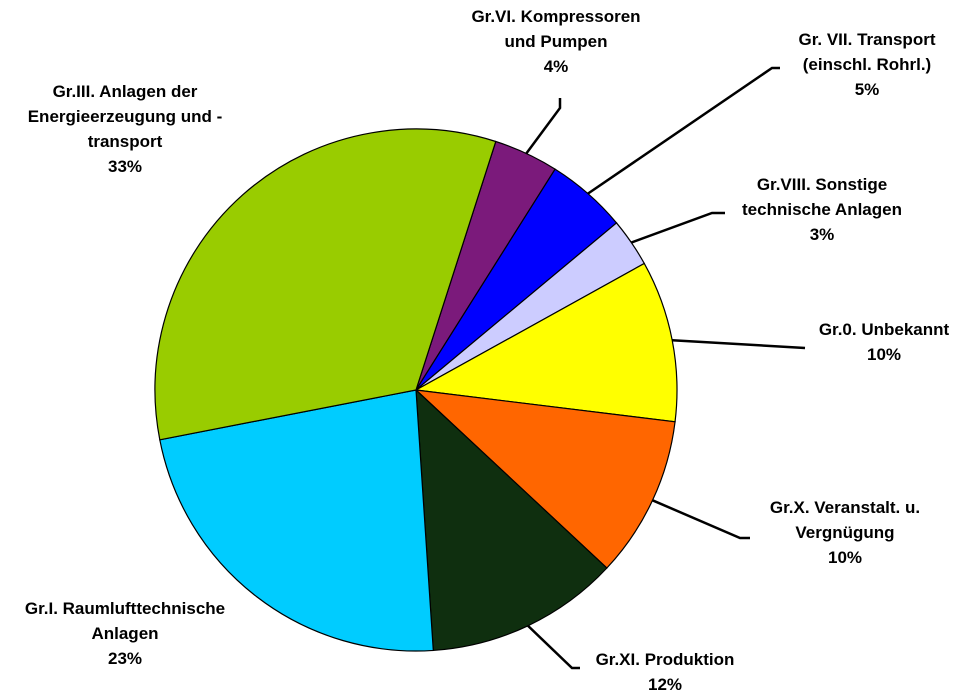  I want to click on slice-value-label: 33%, so click(125, 166).